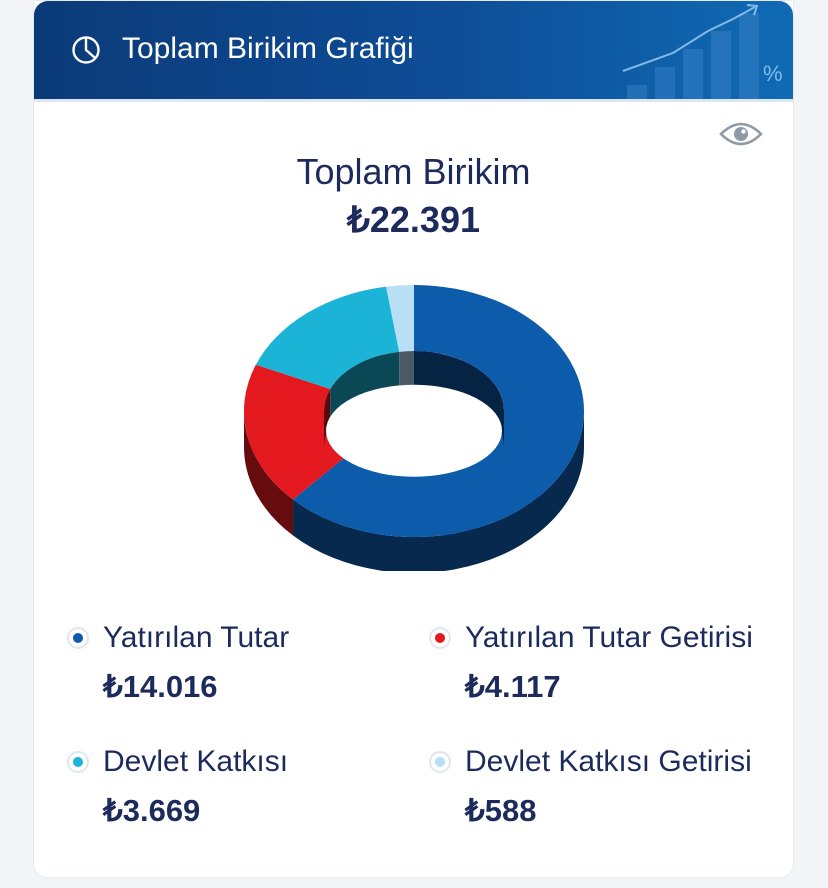  What do you see at coordinates (86, 50) in the screenshot?
I see `pie-chart-icon` at bounding box center [86, 50].